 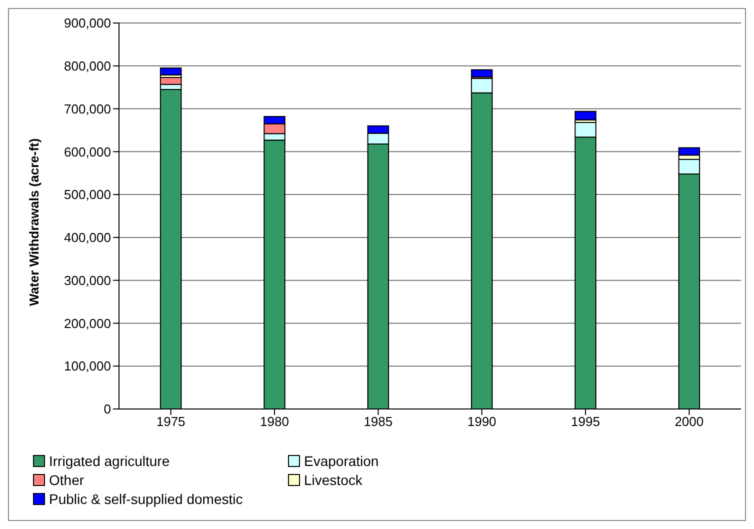 I want to click on y-tick-label: 900,000, so click(x=87, y=23).